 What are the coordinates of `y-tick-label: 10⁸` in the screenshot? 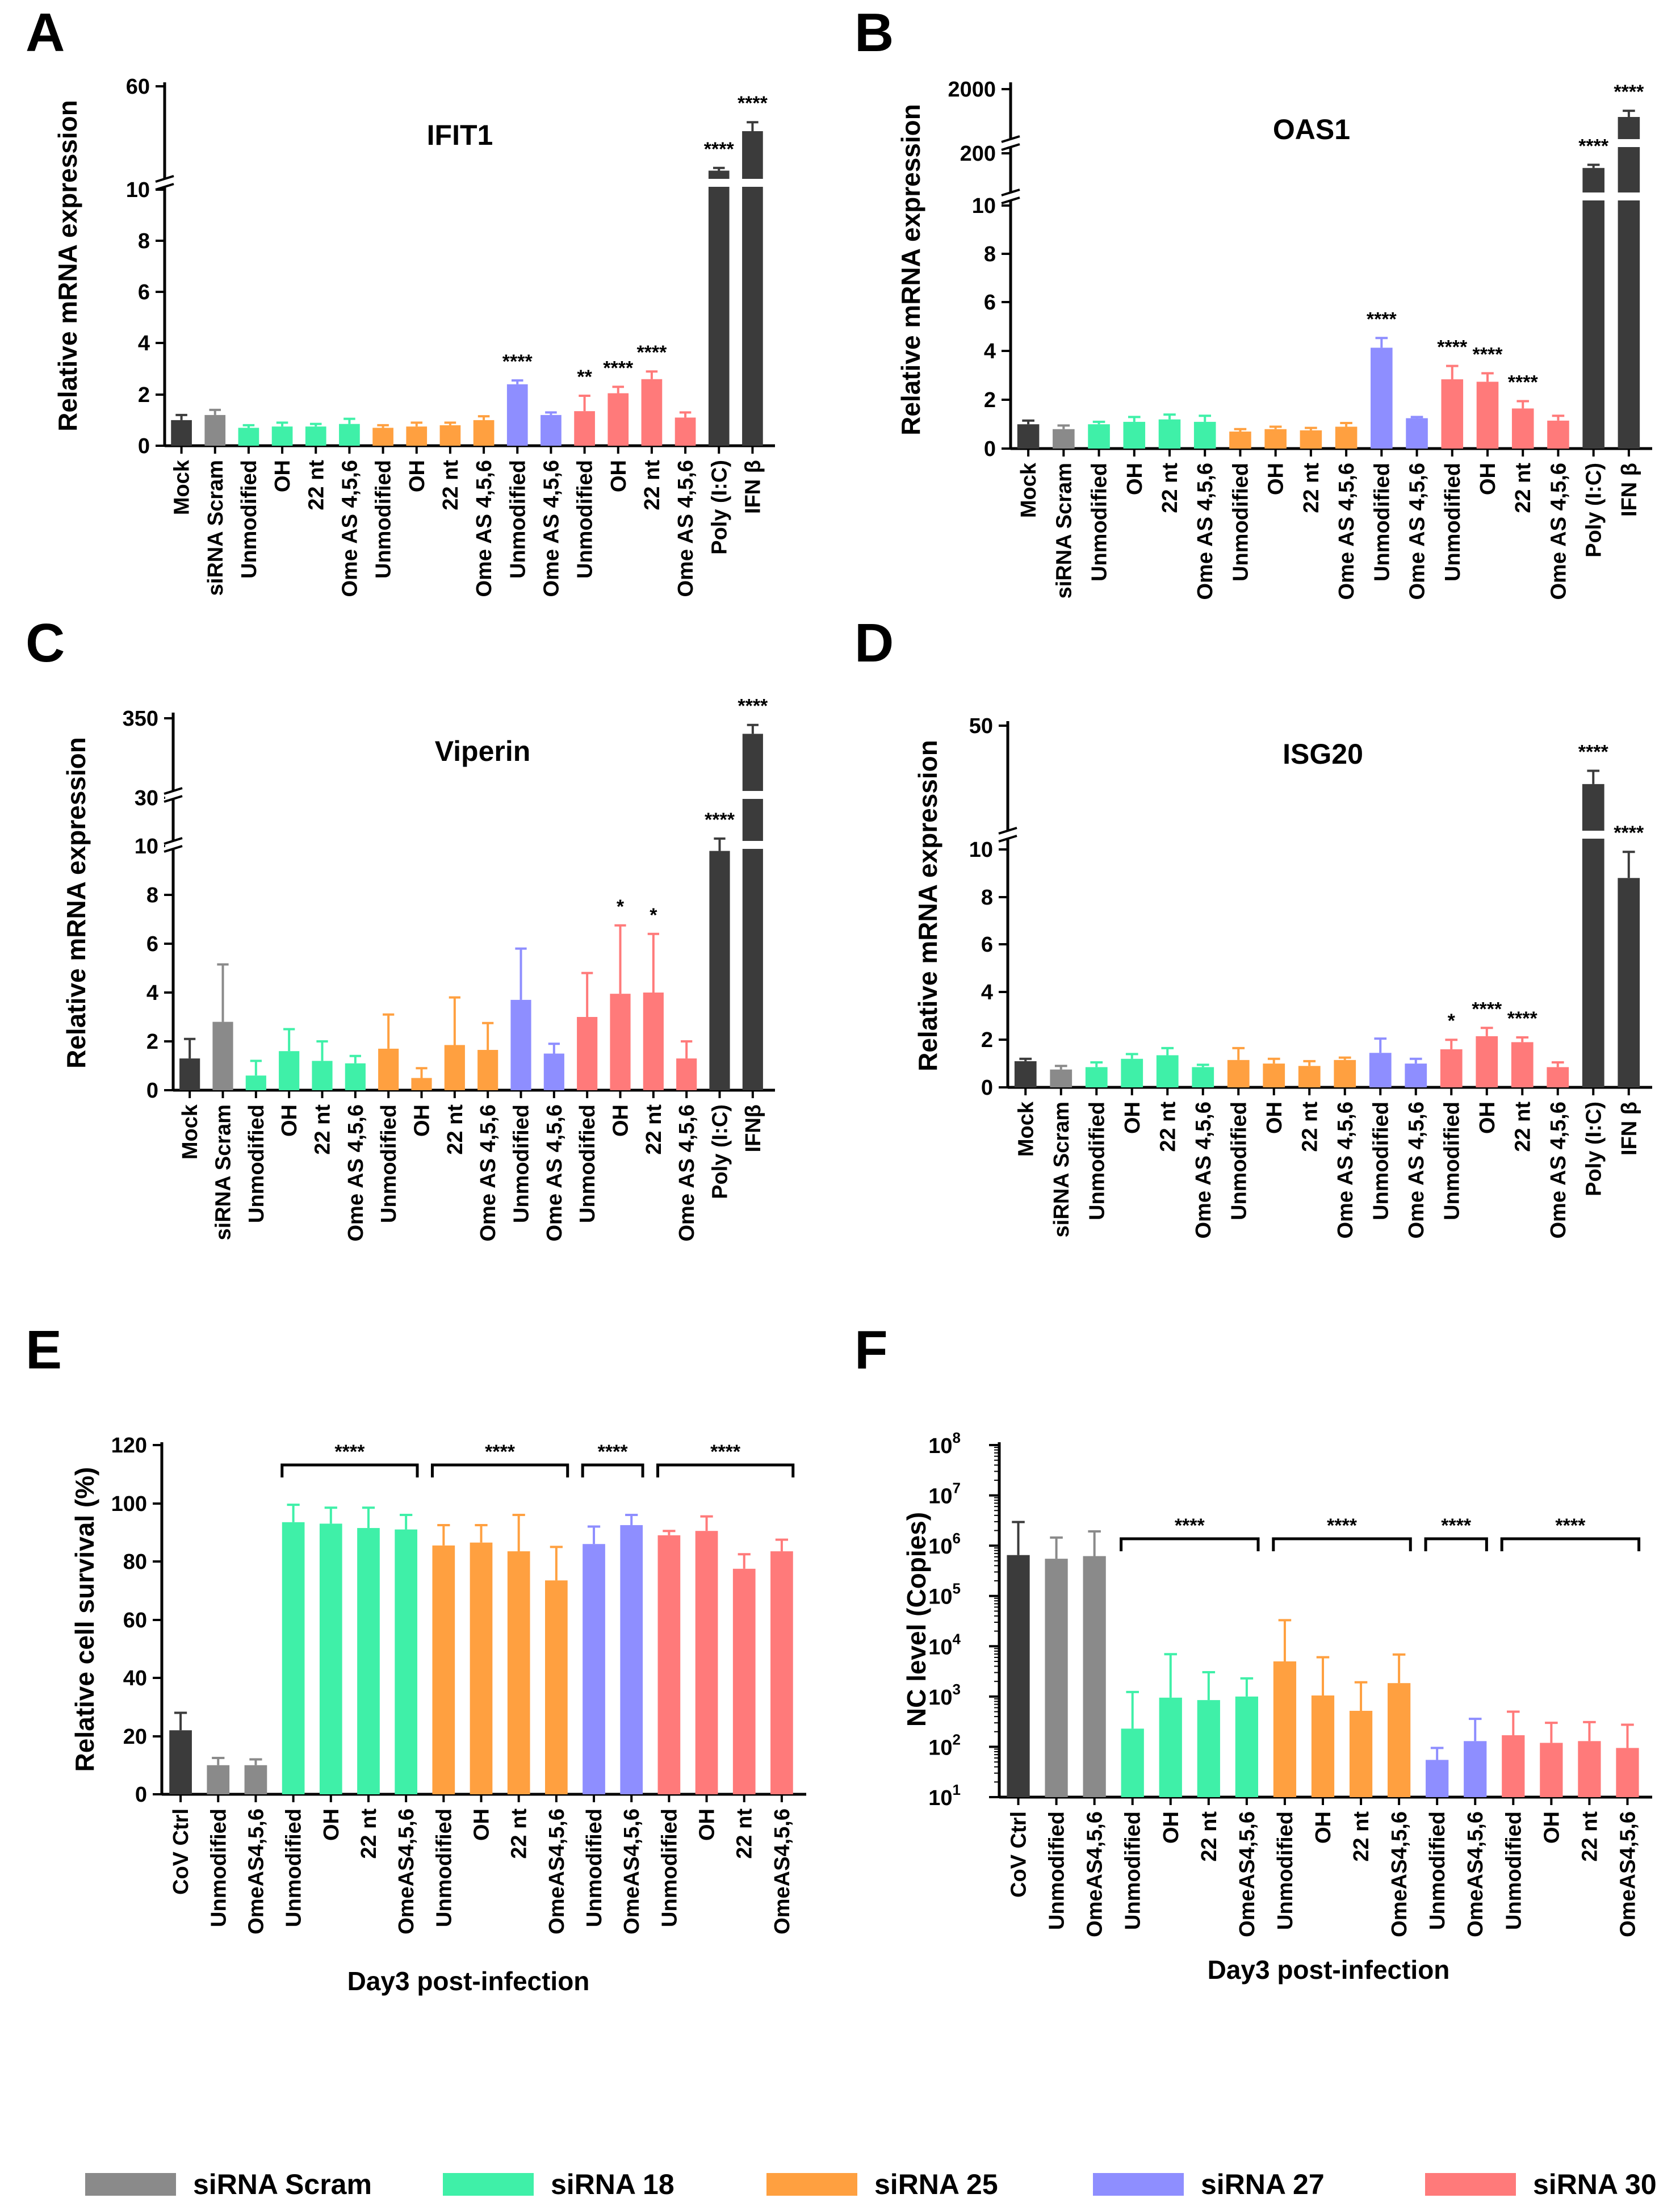 It's located at (944, 1443).